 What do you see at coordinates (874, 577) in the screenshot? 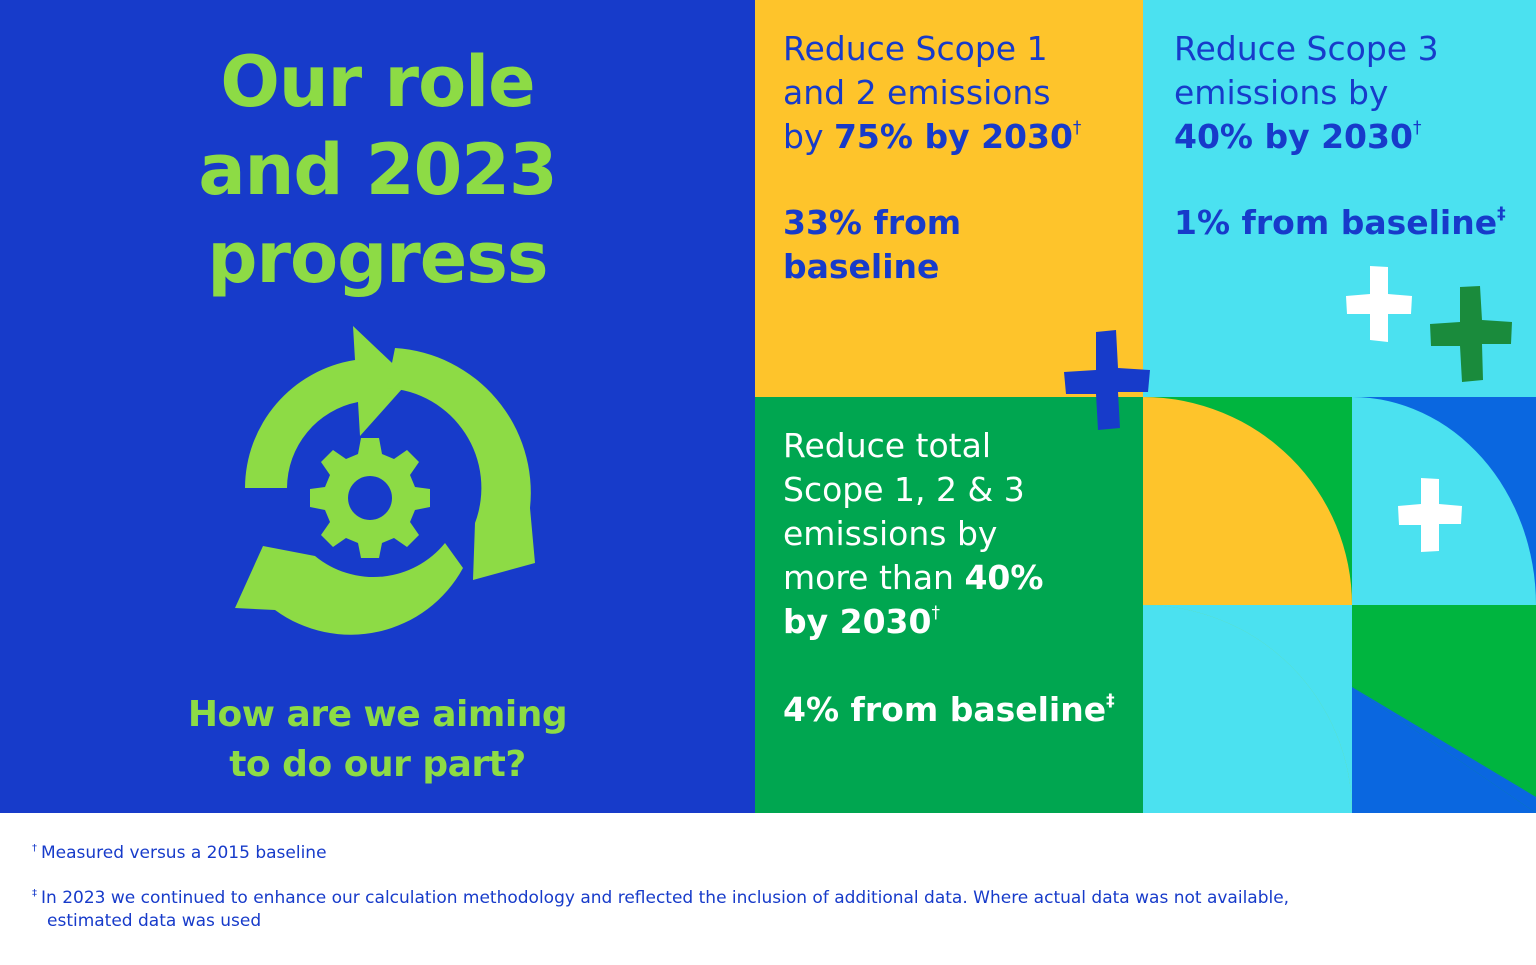
I see `goal-line: more than` at bounding box center [874, 577].